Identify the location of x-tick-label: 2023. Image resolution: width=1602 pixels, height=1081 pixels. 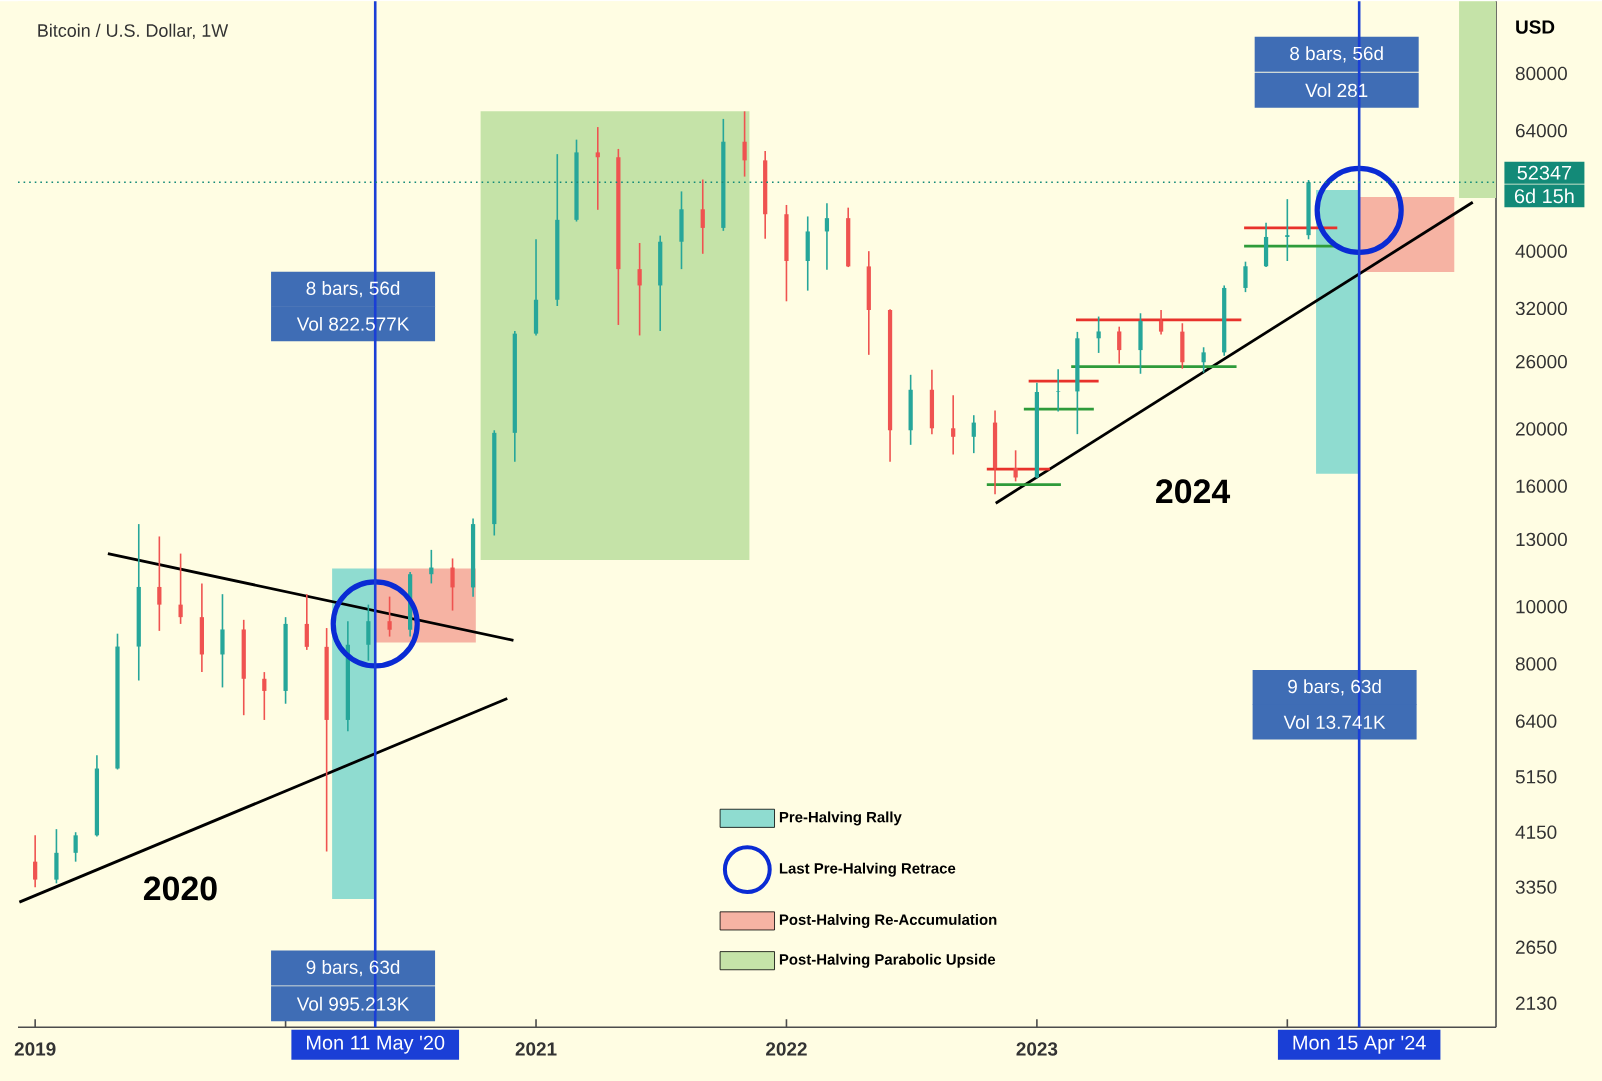
(1037, 1049).